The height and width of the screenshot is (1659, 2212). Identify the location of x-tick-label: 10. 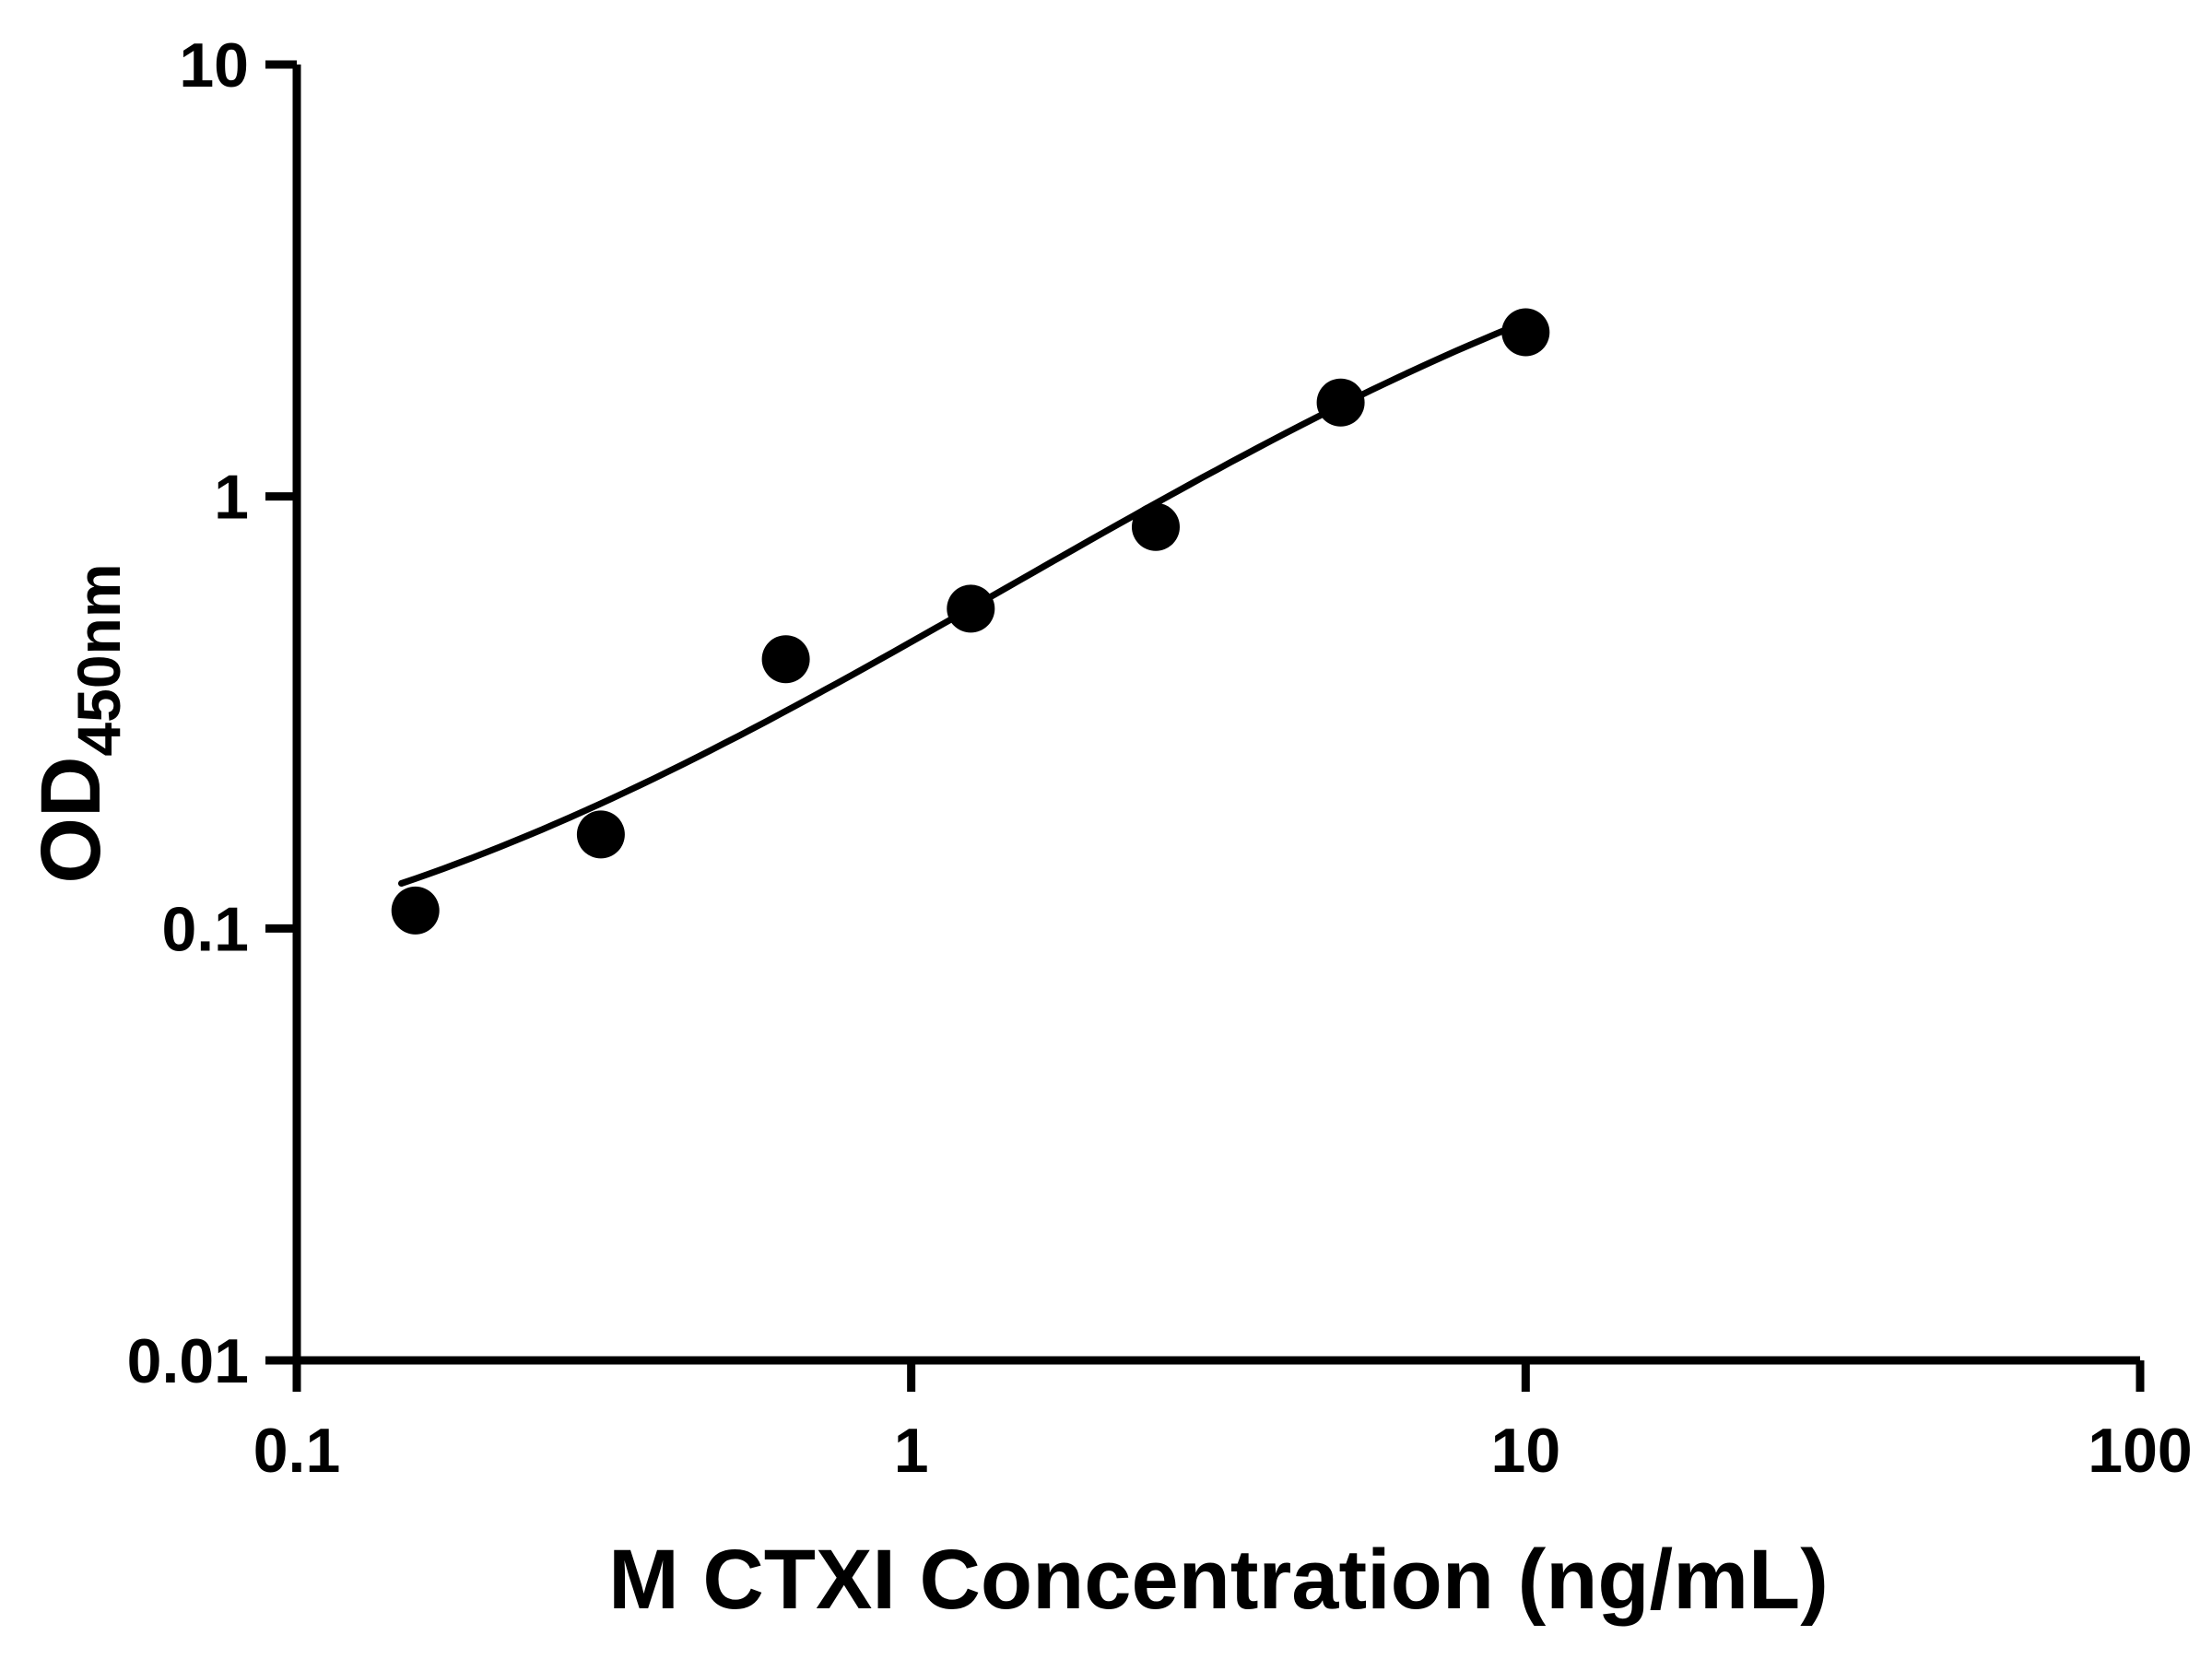
(1526, 1451).